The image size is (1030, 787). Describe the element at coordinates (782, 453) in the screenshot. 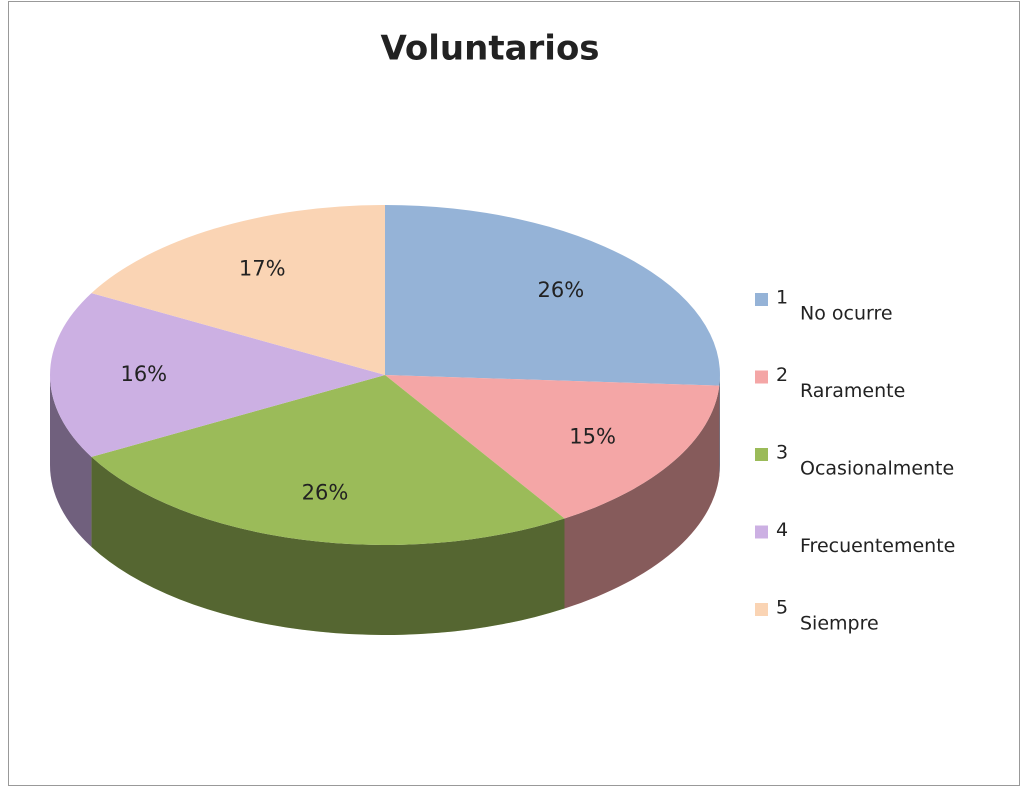

I see `legend-code: 3` at that location.